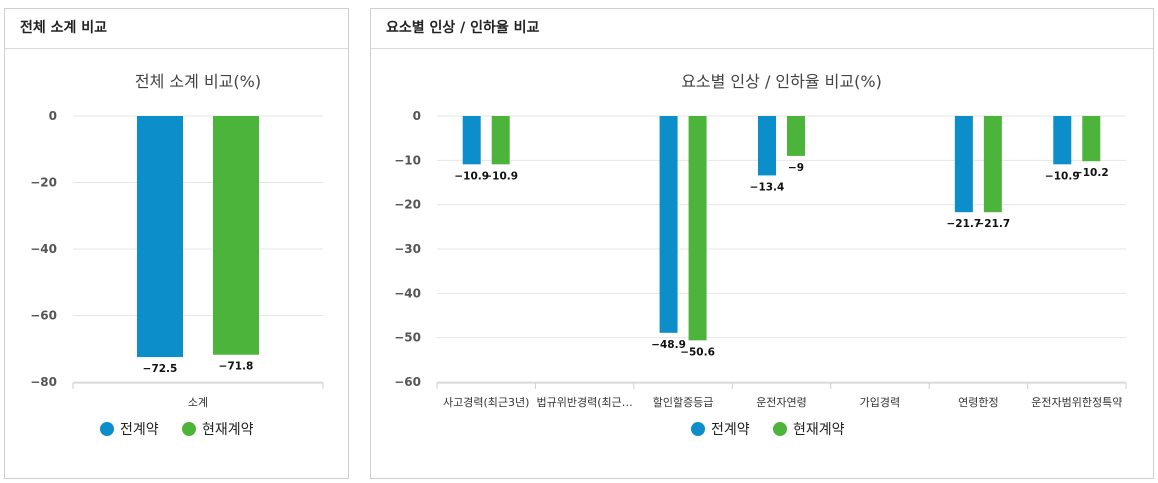 The image size is (1158, 483). Describe the element at coordinates (198, 81) in the screenshot. I see `chart-title: 전체 소계 비교(%)` at that location.